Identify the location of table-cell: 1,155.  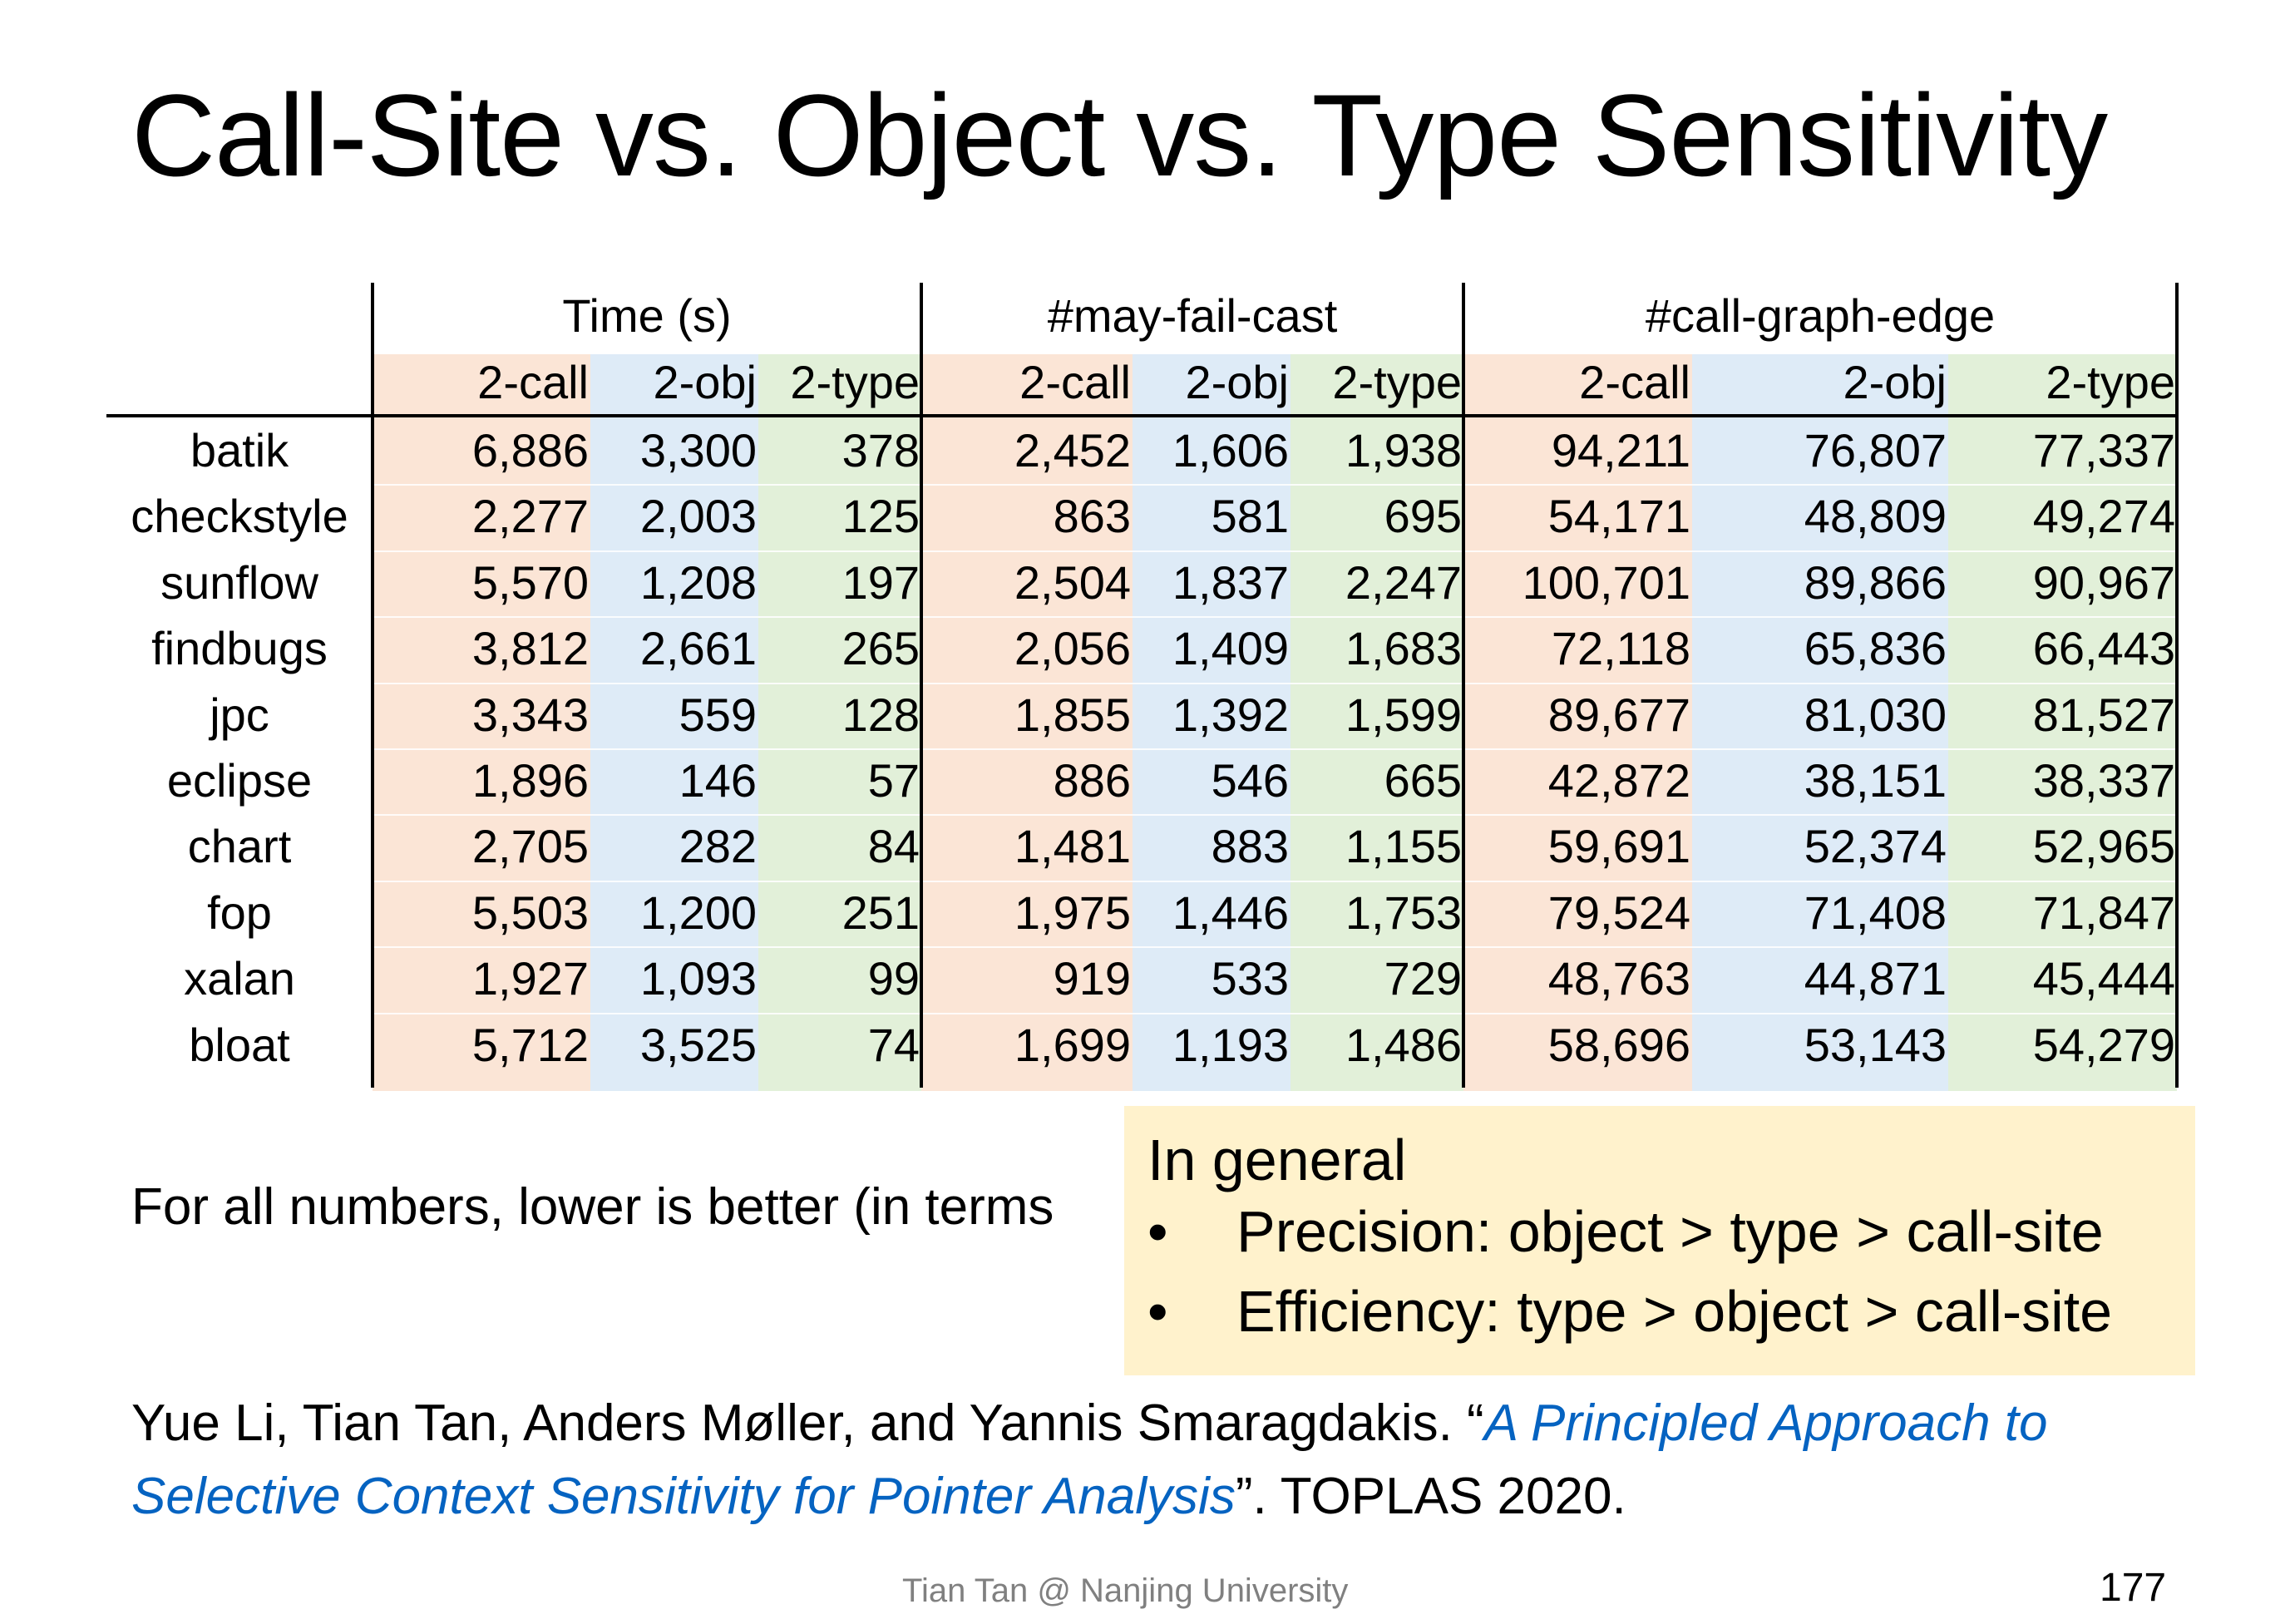
(1403, 847).